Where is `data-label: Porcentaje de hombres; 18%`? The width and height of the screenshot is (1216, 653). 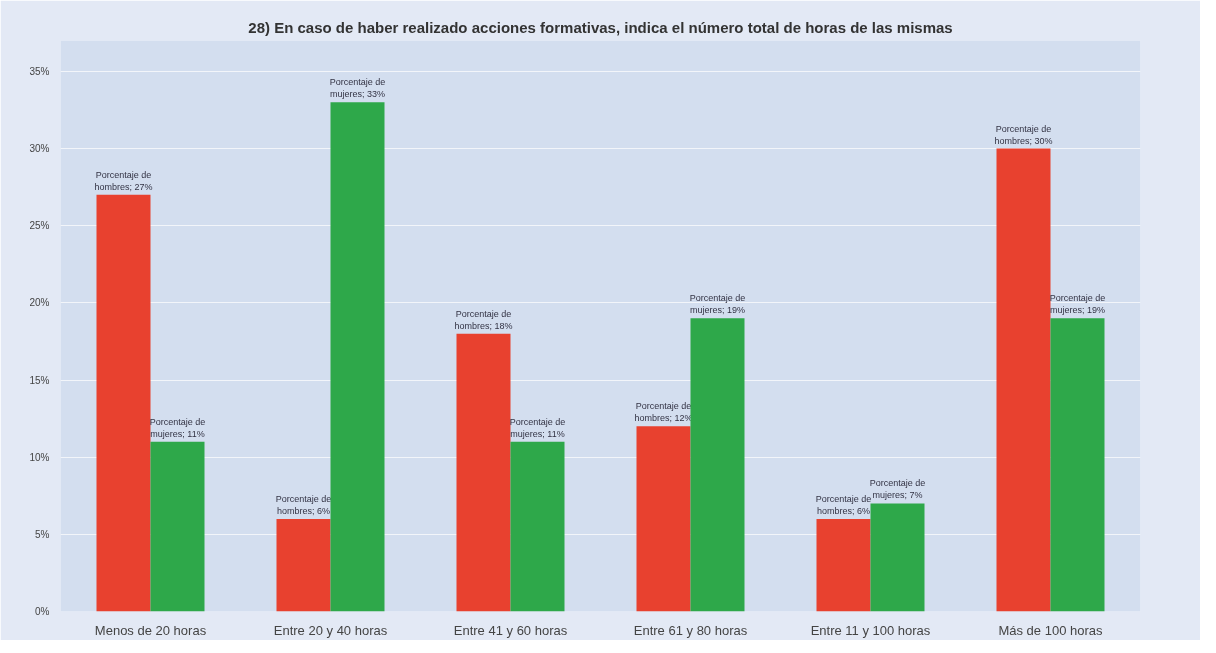
data-label: Porcentaje de hombres; 18% is located at coordinates (483, 319).